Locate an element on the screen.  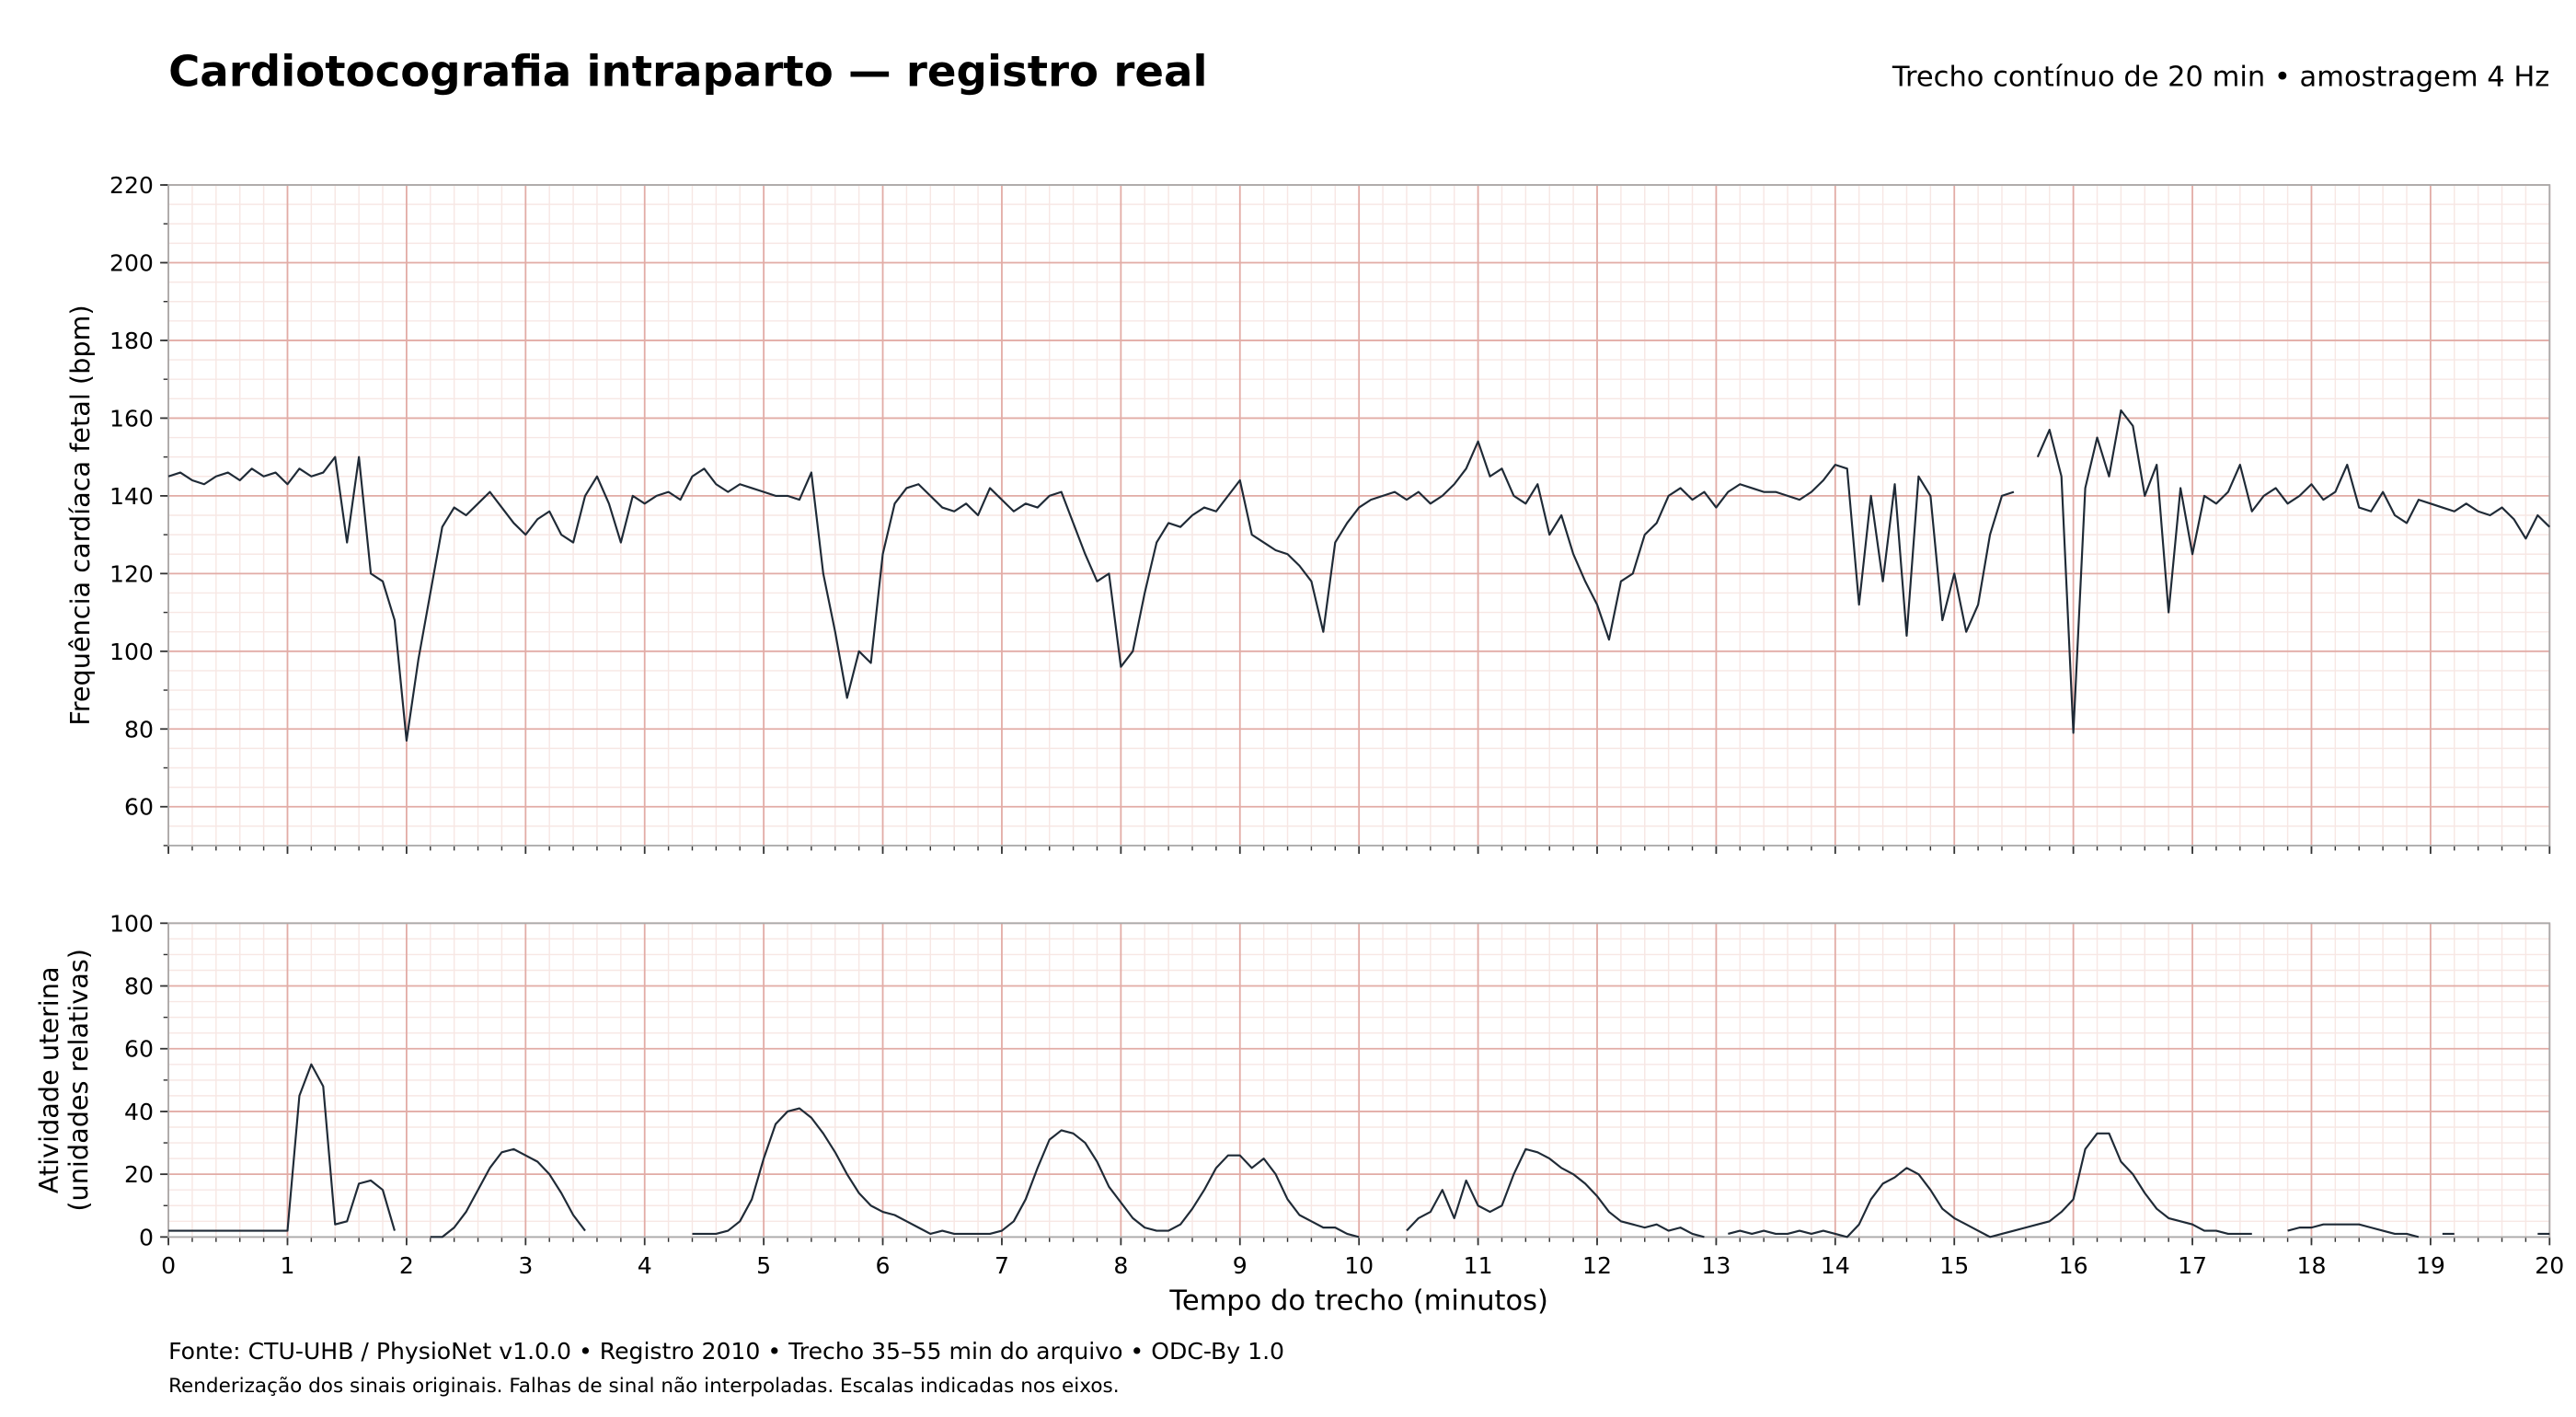
x-tick-label: 12 is located at coordinates (1597, 1266).